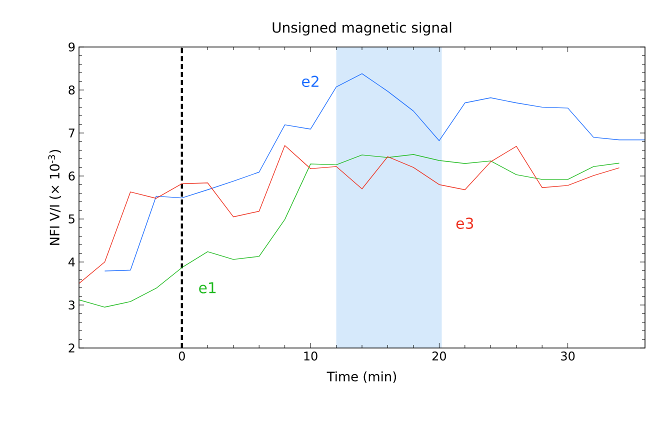  I want to click on x-tick-label: 20, so click(439, 356).